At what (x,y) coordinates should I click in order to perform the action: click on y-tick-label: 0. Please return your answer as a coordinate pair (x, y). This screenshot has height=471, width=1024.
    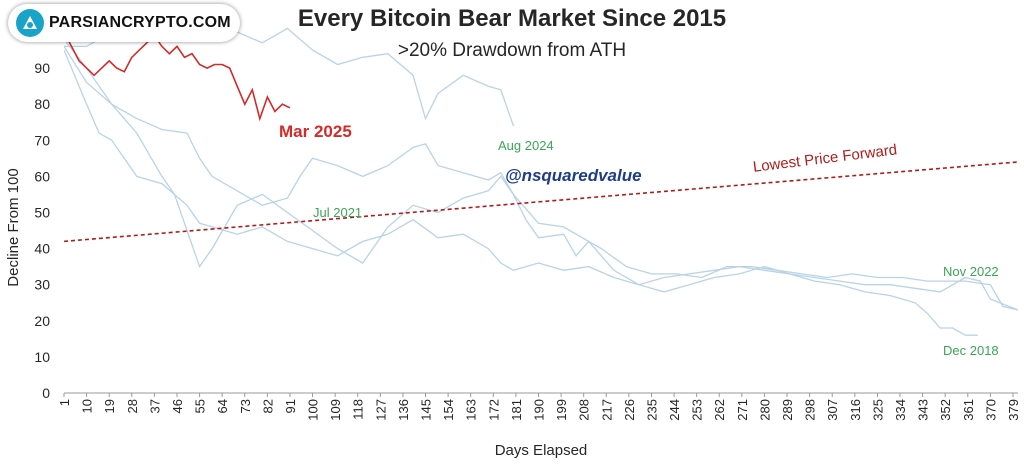
    Looking at the image, I should click on (46, 393).